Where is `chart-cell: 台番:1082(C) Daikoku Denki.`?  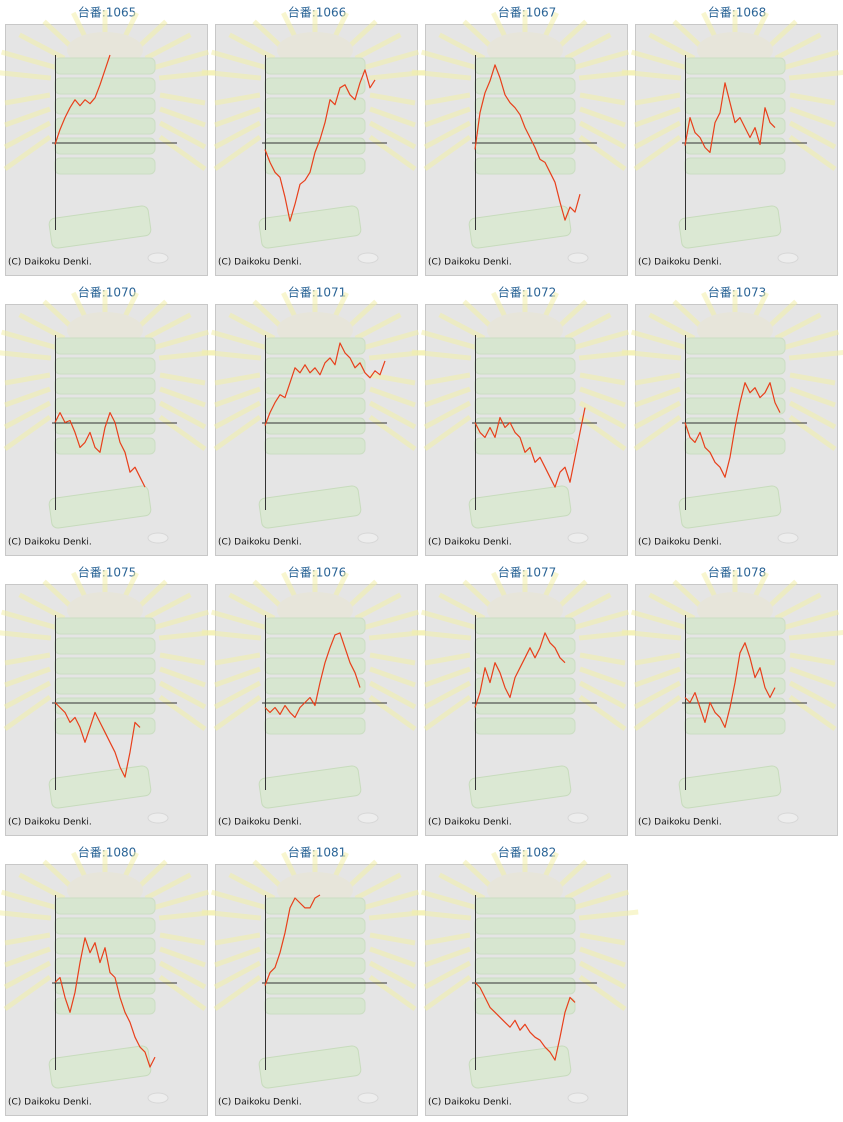 chart-cell: 台番:1082(C) Daikoku Denki. is located at coordinates (525, 980).